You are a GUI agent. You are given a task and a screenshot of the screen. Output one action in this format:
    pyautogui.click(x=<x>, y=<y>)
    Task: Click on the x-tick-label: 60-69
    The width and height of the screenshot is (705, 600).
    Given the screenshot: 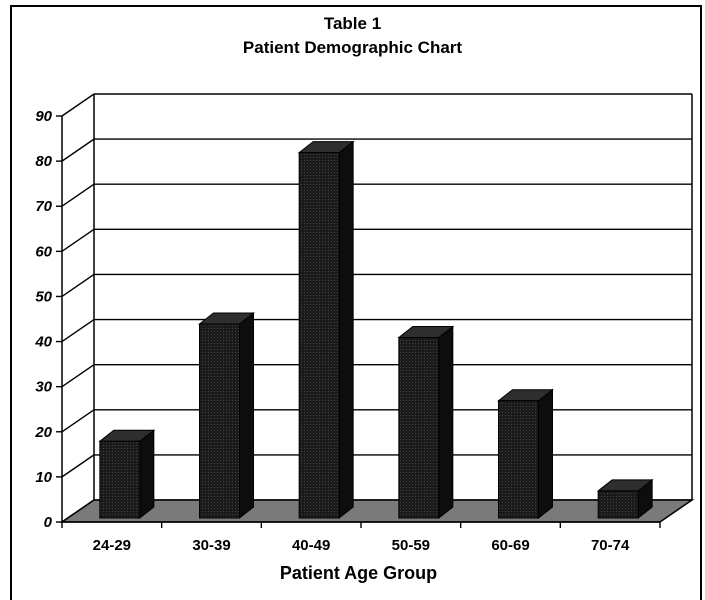 What is the action you would take?
    pyautogui.click(x=510, y=545)
    